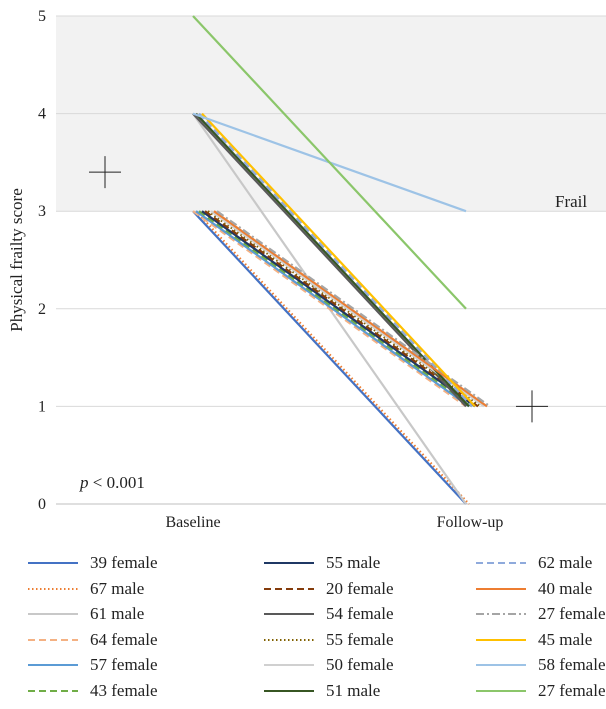  Describe the element at coordinates (124, 690) in the screenshot. I see `legend-label: 43 female` at that location.